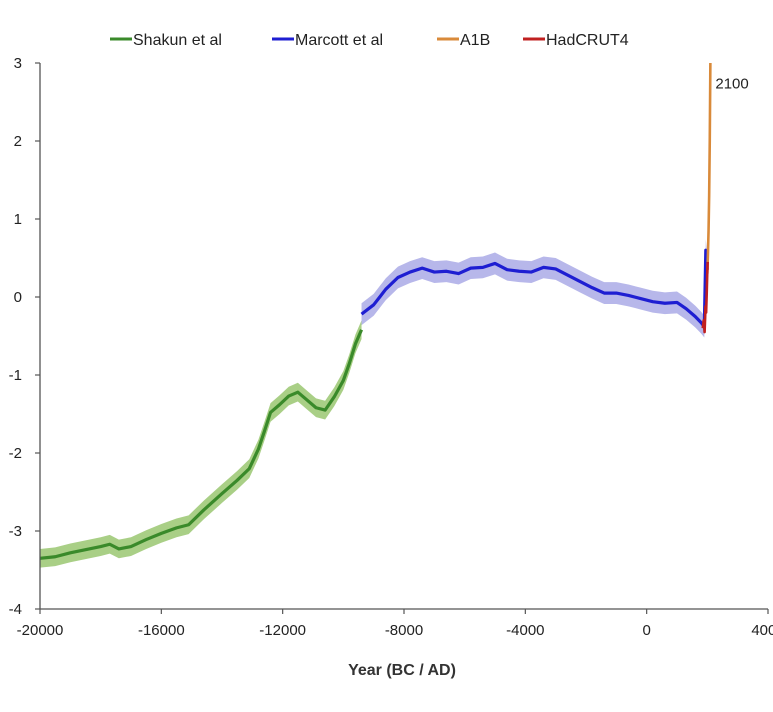 The image size is (773, 712). I want to click on annotations: 2100, so click(731, 84).